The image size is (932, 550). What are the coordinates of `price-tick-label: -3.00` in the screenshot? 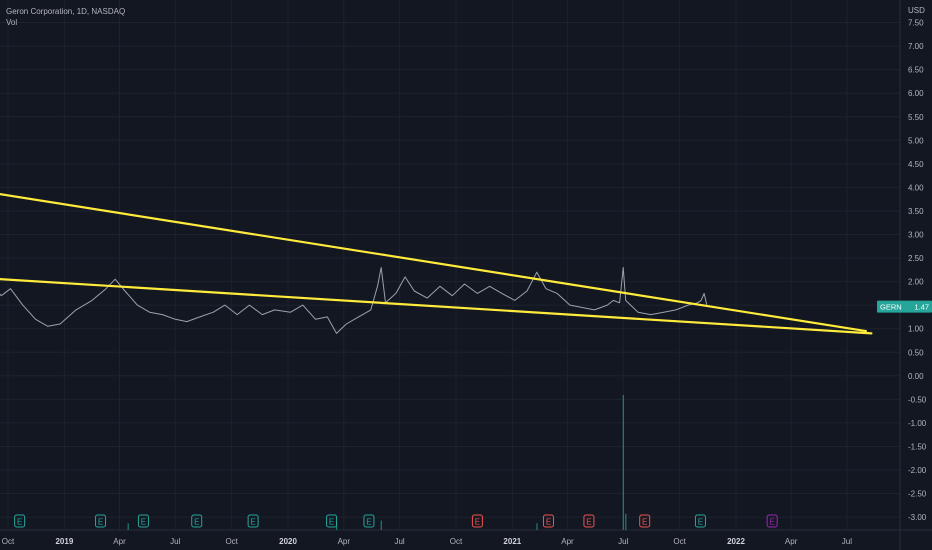 It's located at (917, 517).